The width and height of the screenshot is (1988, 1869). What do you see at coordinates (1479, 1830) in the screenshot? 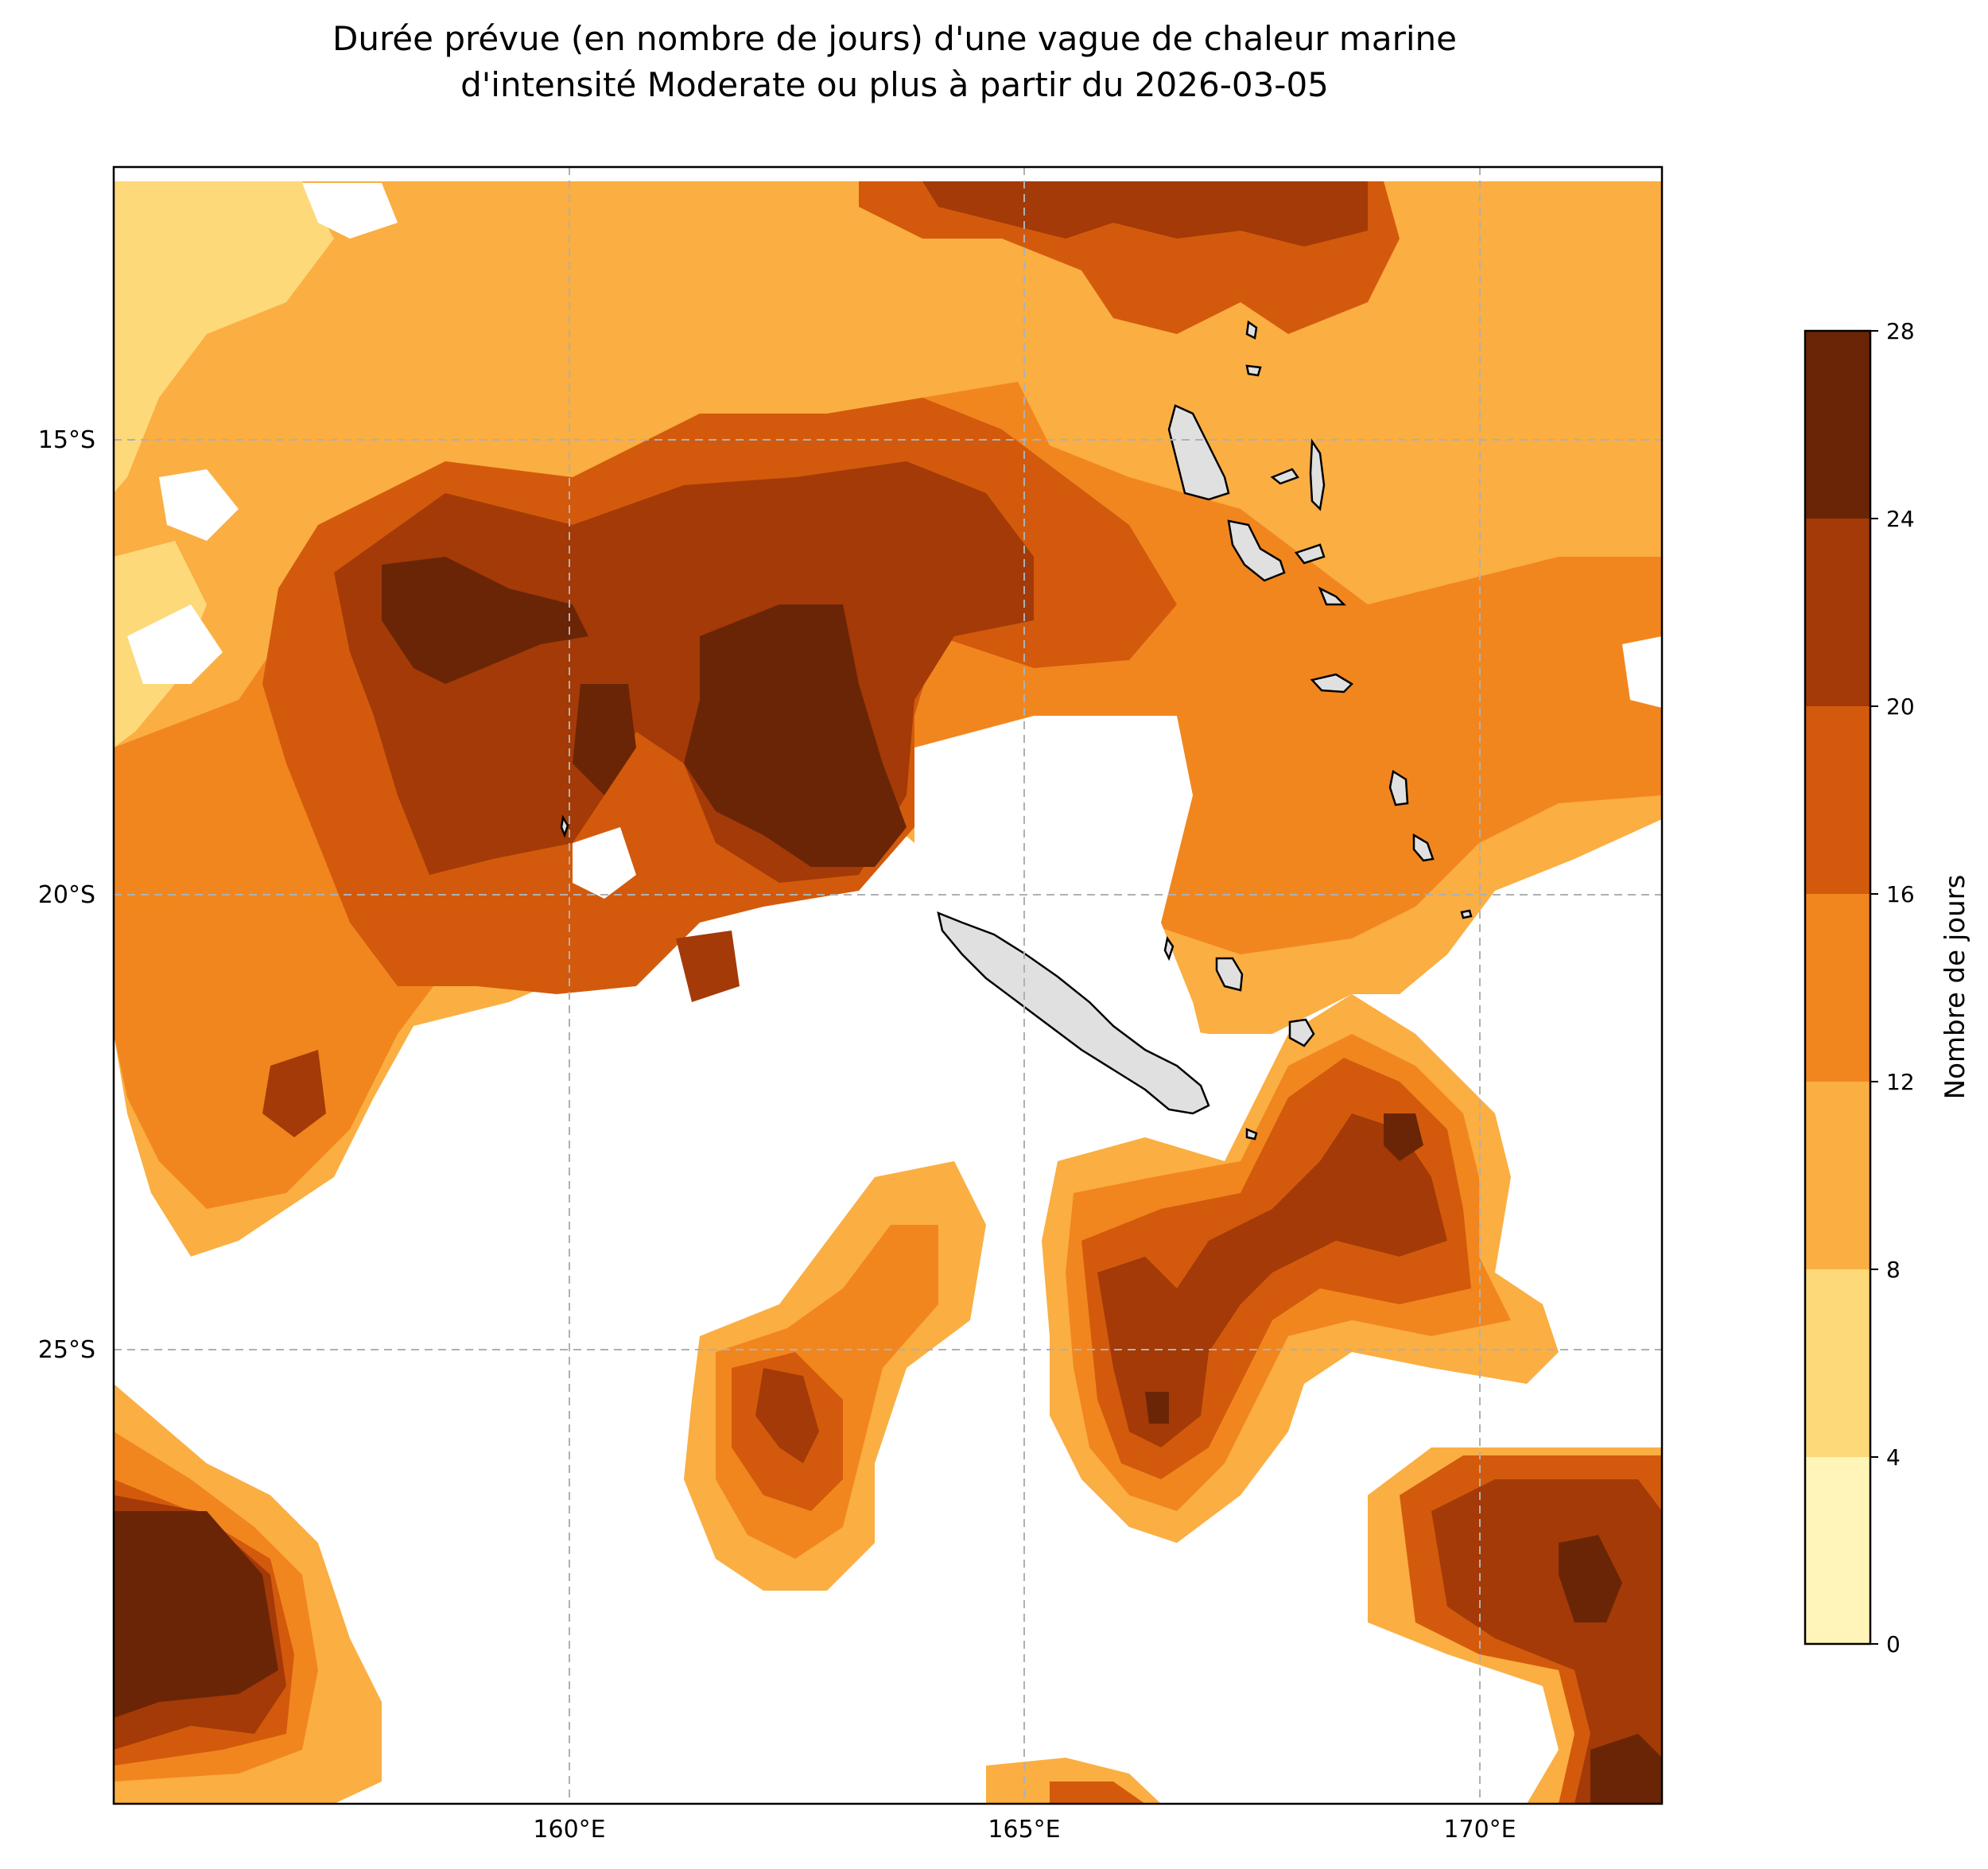
I see `lon-tick-170e: 170°E` at bounding box center [1479, 1830].